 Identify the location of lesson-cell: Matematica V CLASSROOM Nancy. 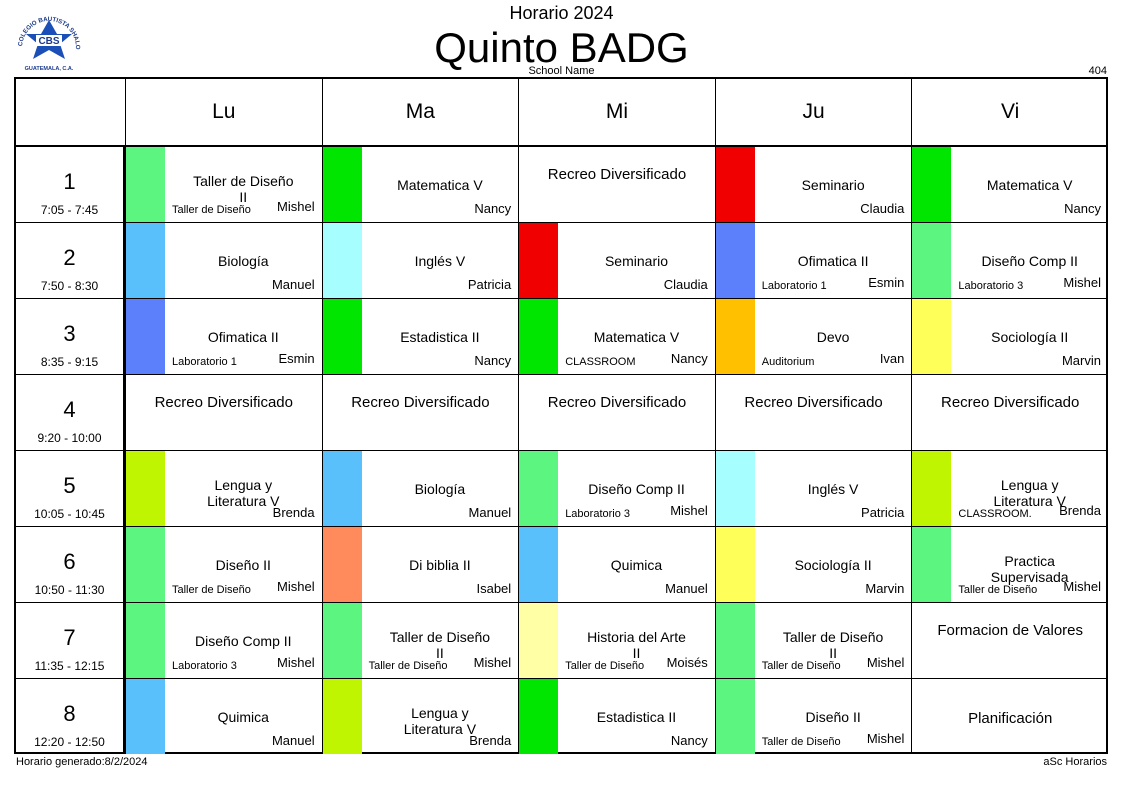
(616, 336).